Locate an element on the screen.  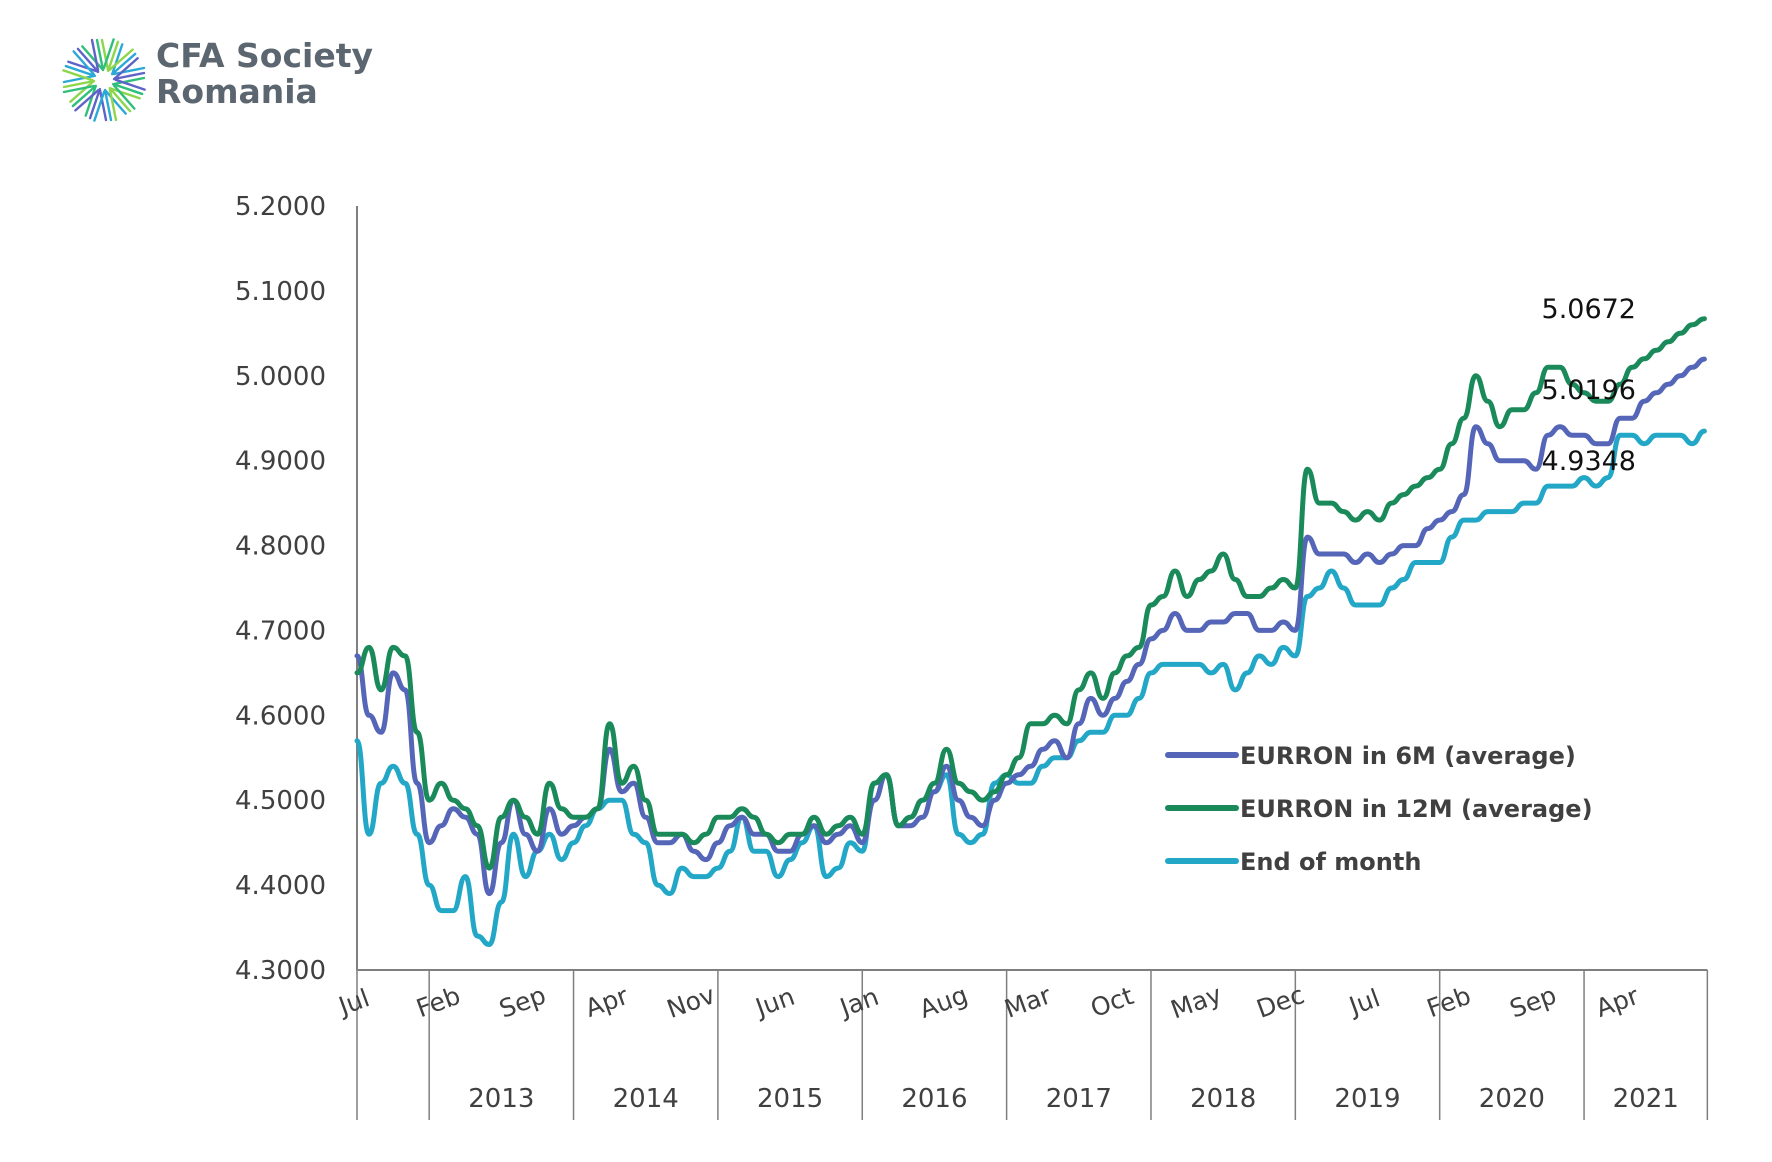
x-month-tick-label: Jan is located at coordinates (858, 1002).